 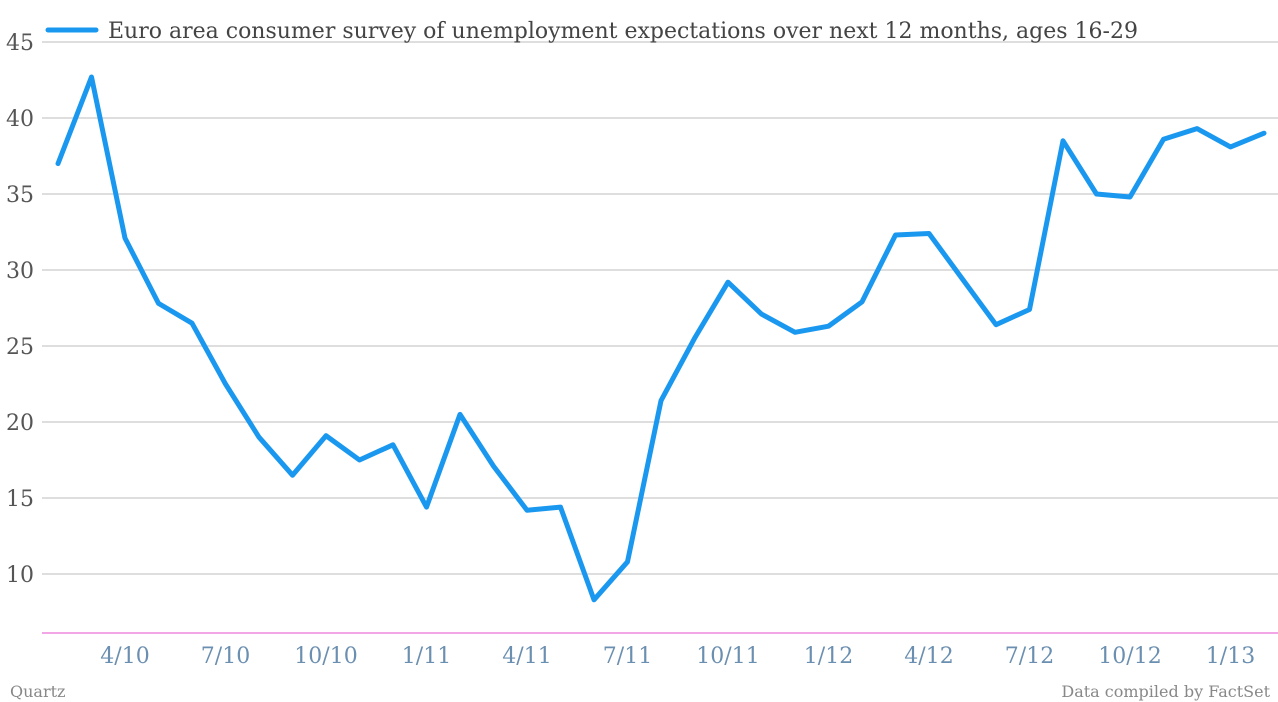 I want to click on x-tick-label: 4/10, so click(x=124, y=656).